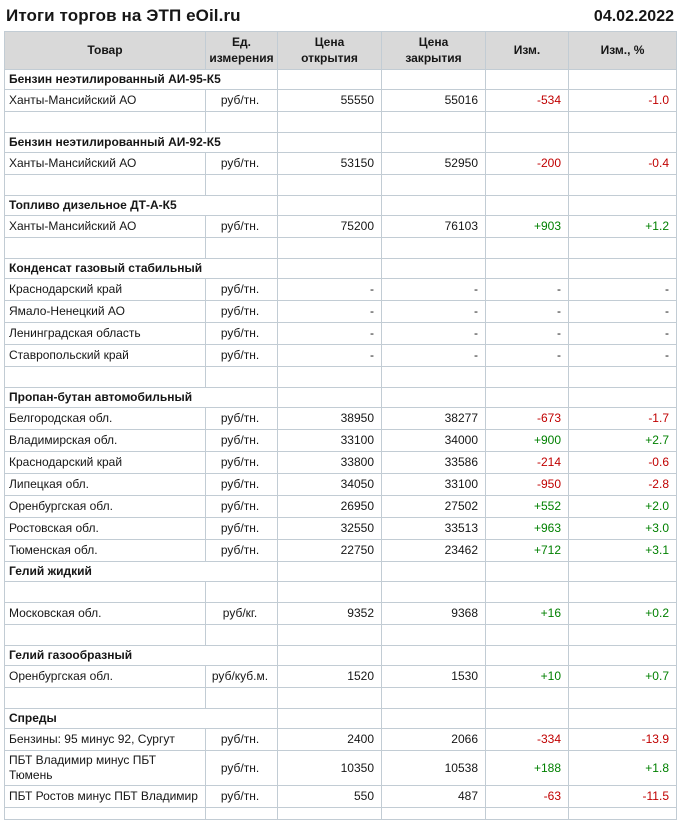 The height and width of the screenshot is (828, 680). Describe the element at coordinates (527, 163) in the screenshot. I see `cell-change: -200` at that location.